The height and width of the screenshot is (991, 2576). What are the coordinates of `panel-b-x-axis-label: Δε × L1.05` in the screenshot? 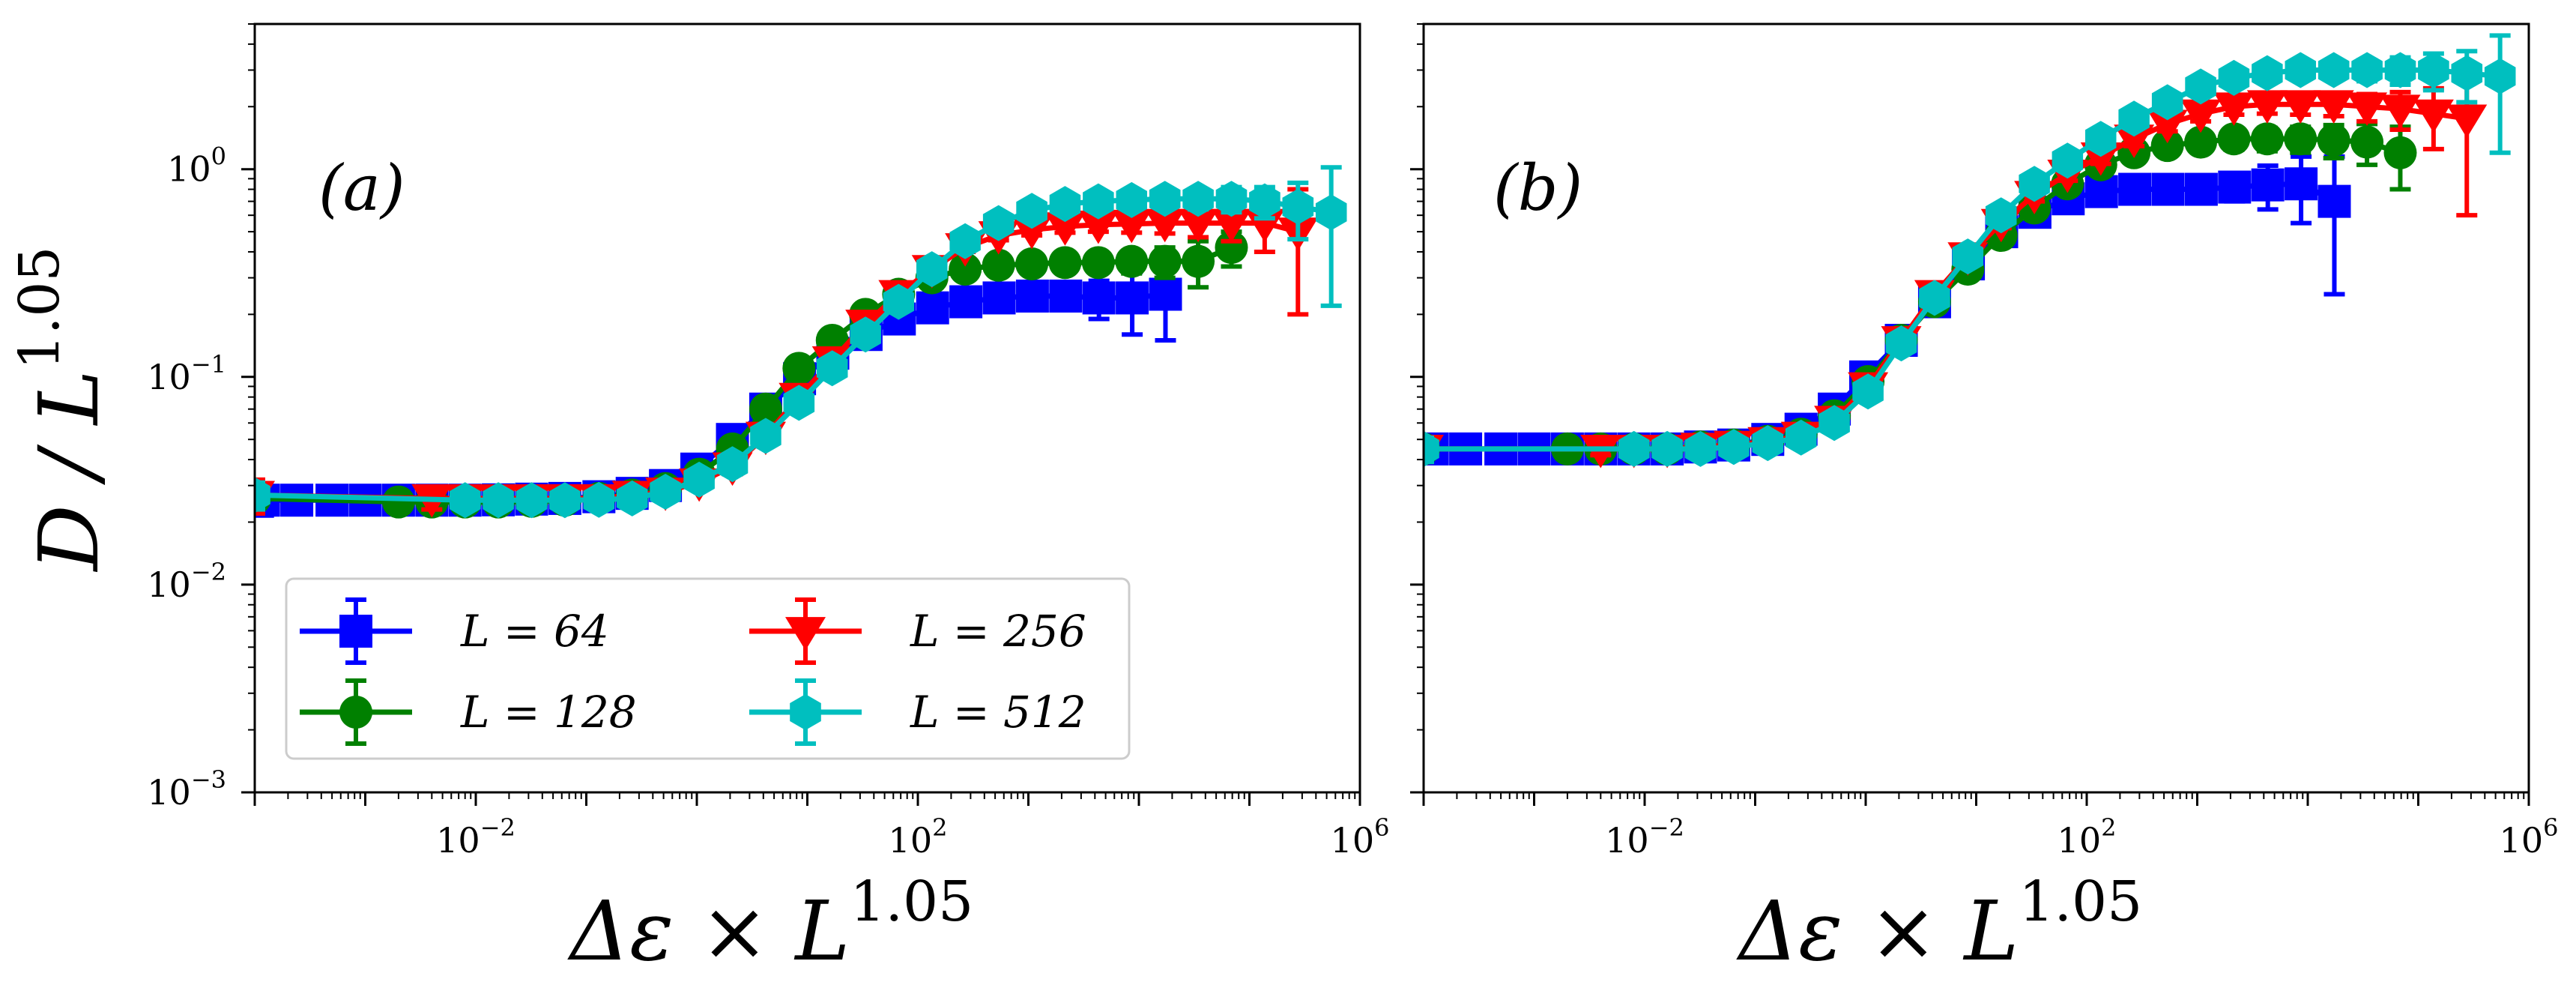 It's located at (1939, 924).